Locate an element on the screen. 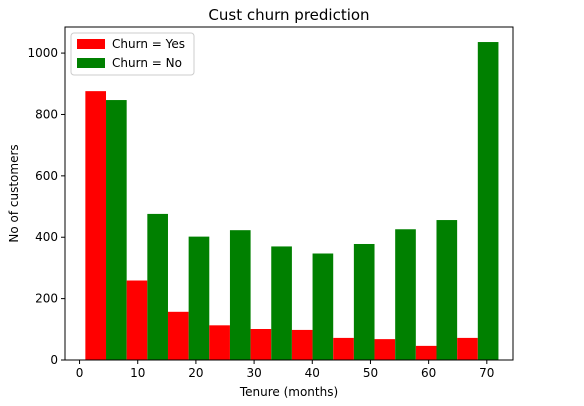  y-axis-label: No of customers is located at coordinates (14, 193).